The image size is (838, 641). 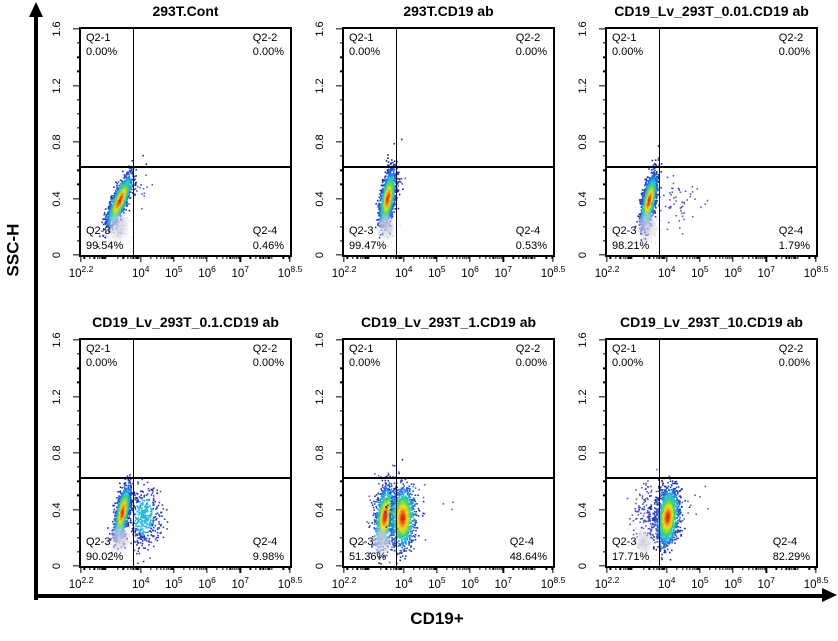 What do you see at coordinates (320, 566) in the screenshot?
I see `y-tick-label: 0` at bounding box center [320, 566].